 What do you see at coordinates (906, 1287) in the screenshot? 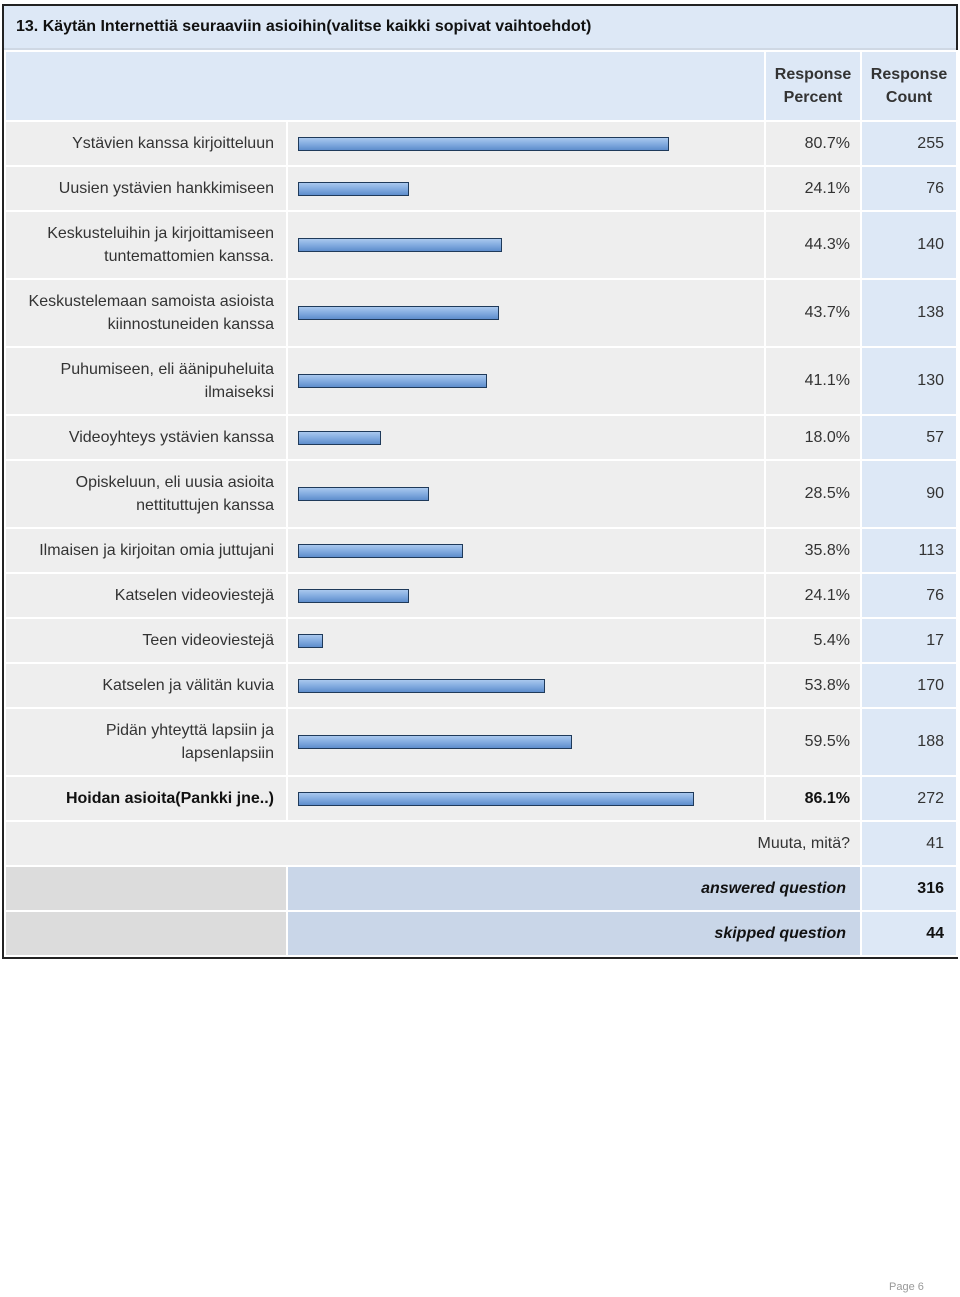
I see `page-number: Page 6` at bounding box center [906, 1287].